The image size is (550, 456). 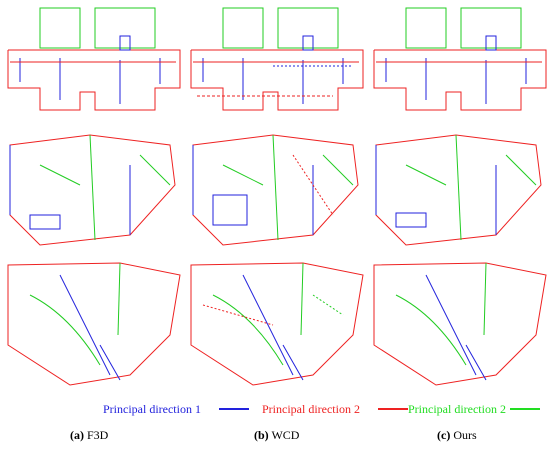 I want to click on panel-ours-row3, so click(x=460, y=324).